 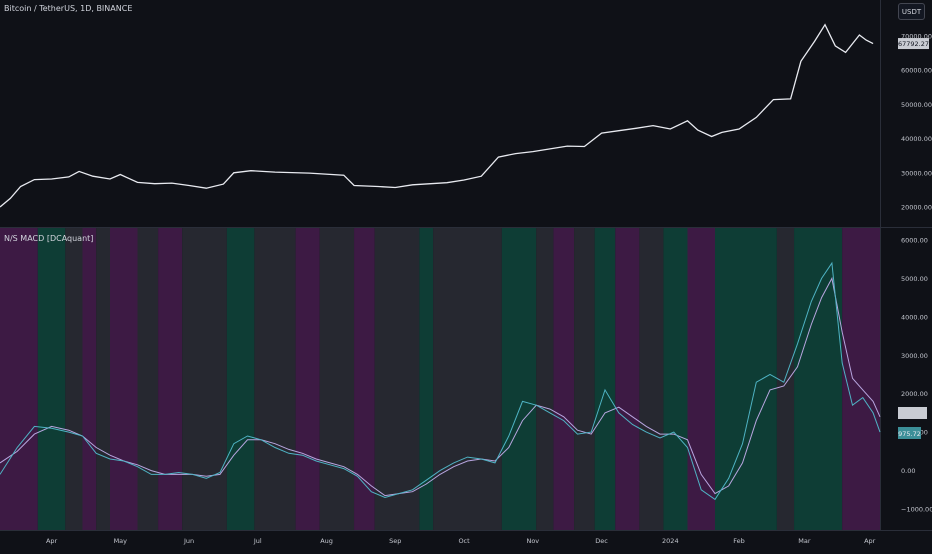 What do you see at coordinates (739, 541) in the screenshot?
I see `time-tick-label: Feb` at bounding box center [739, 541].